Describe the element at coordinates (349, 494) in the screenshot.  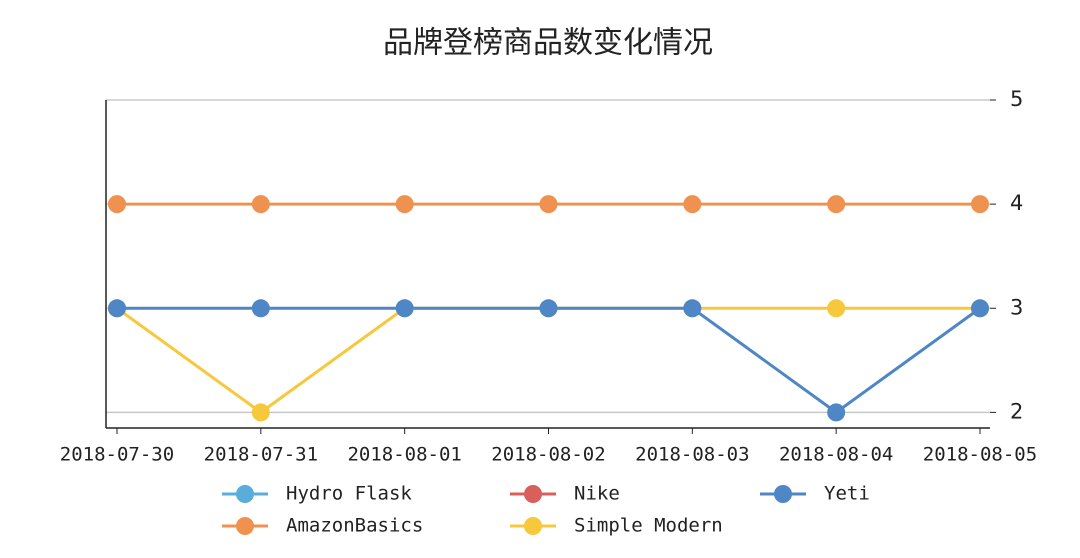
I see `legend-label: Hydro Flask` at that location.